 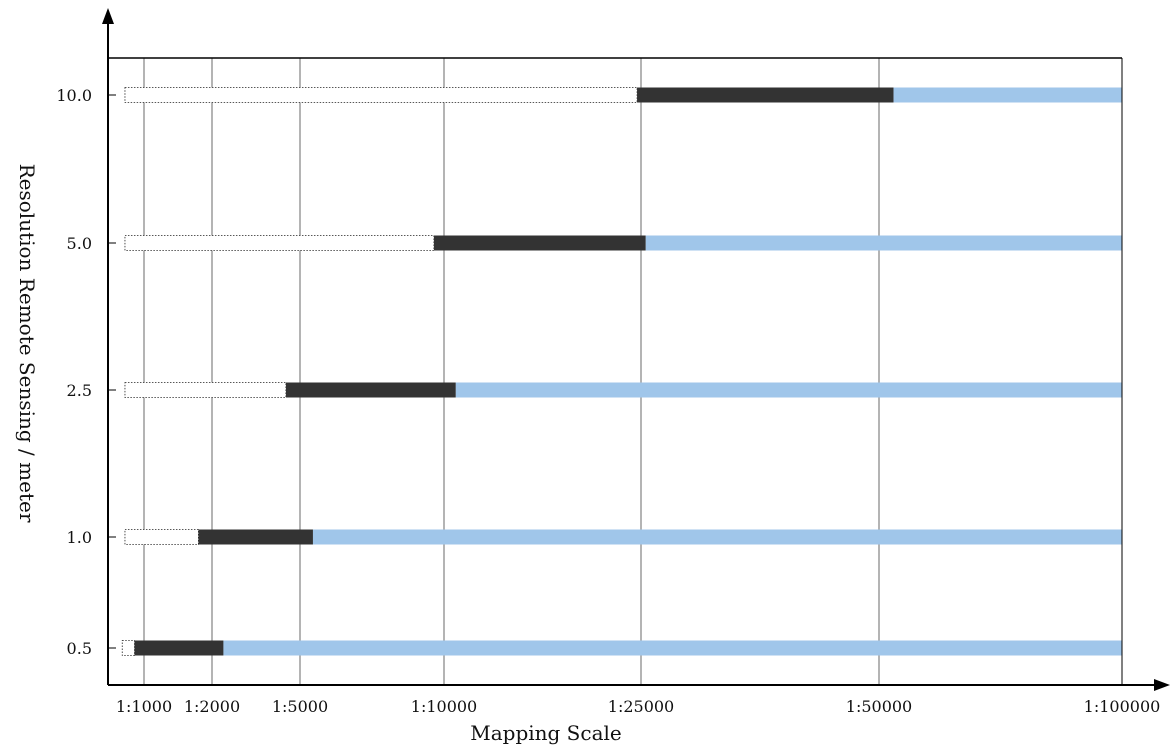 I want to click on x-tick-label: 1:5000, so click(x=300, y=706).